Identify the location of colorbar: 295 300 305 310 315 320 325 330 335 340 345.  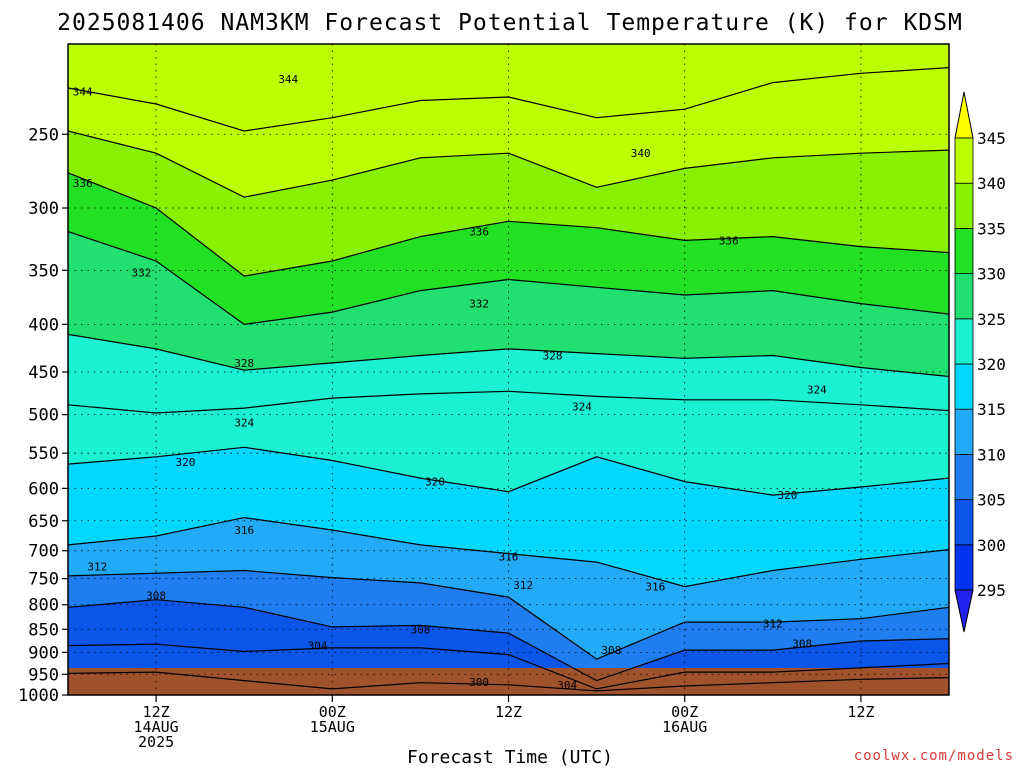
(980, 362).